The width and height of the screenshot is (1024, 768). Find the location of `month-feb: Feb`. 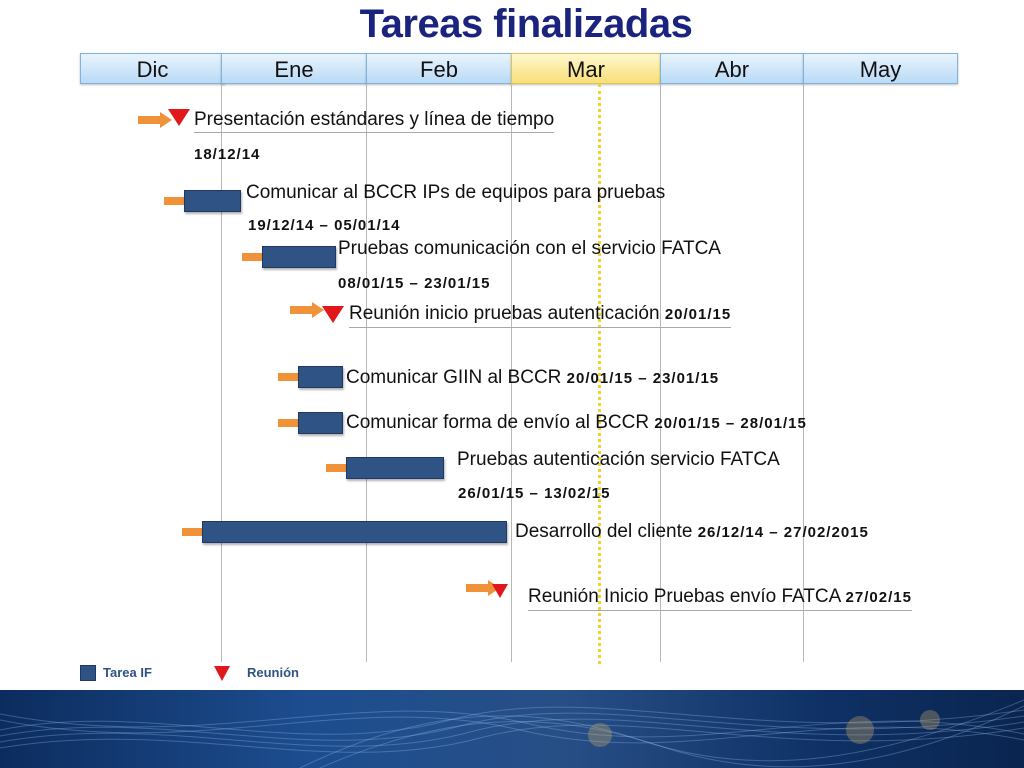

month-feb: Feb is located at coordinates (439, 68).